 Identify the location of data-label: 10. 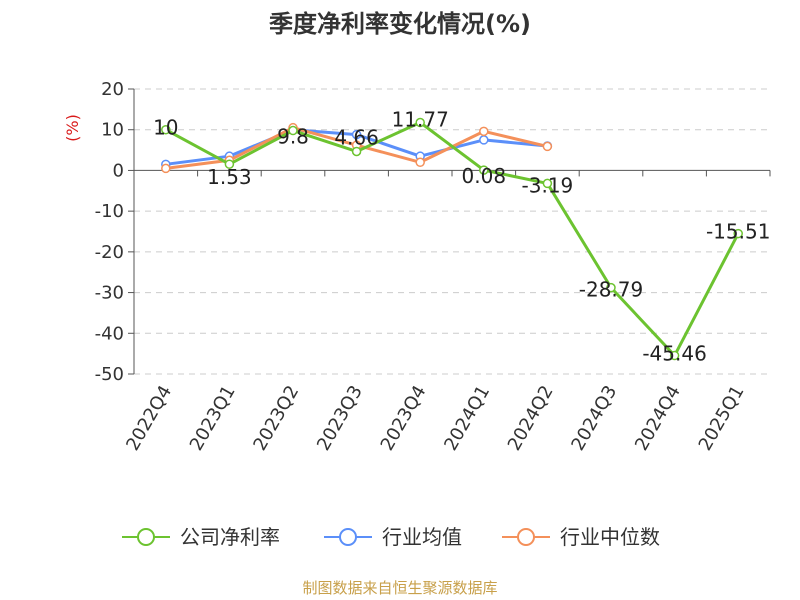
(165, 128).